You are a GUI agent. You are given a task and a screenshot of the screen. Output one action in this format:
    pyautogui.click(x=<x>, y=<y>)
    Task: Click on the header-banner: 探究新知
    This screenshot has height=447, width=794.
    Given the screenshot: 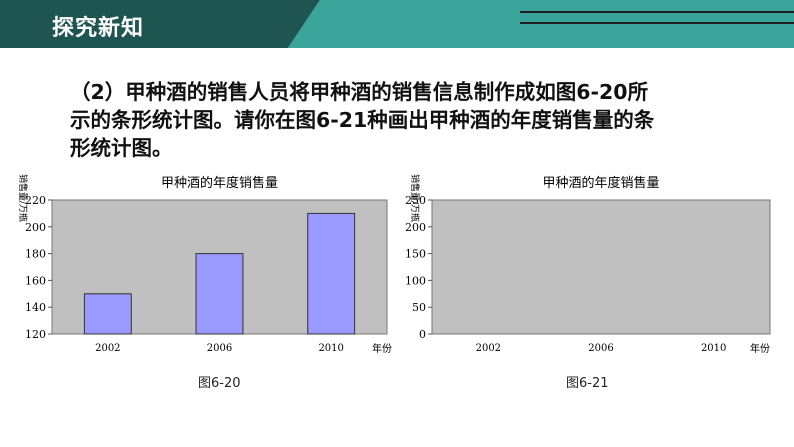 What is the action you would take?
    pyautogui.click(x=397, y=26)
    